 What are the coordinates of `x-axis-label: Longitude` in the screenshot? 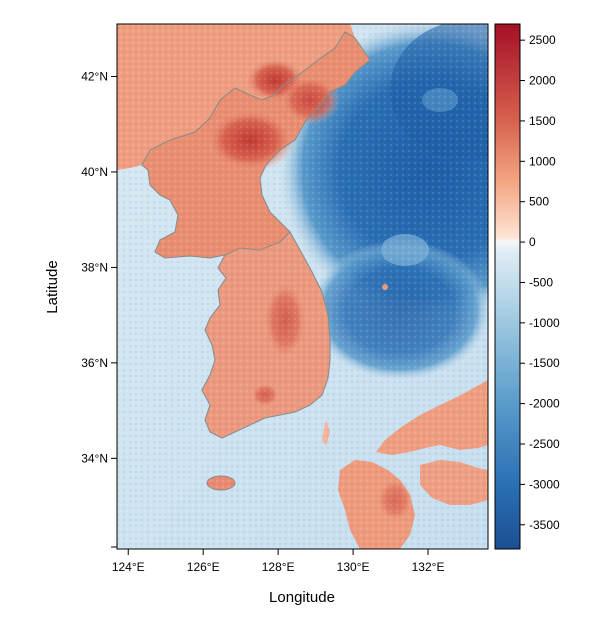 It's located at (302, 597).